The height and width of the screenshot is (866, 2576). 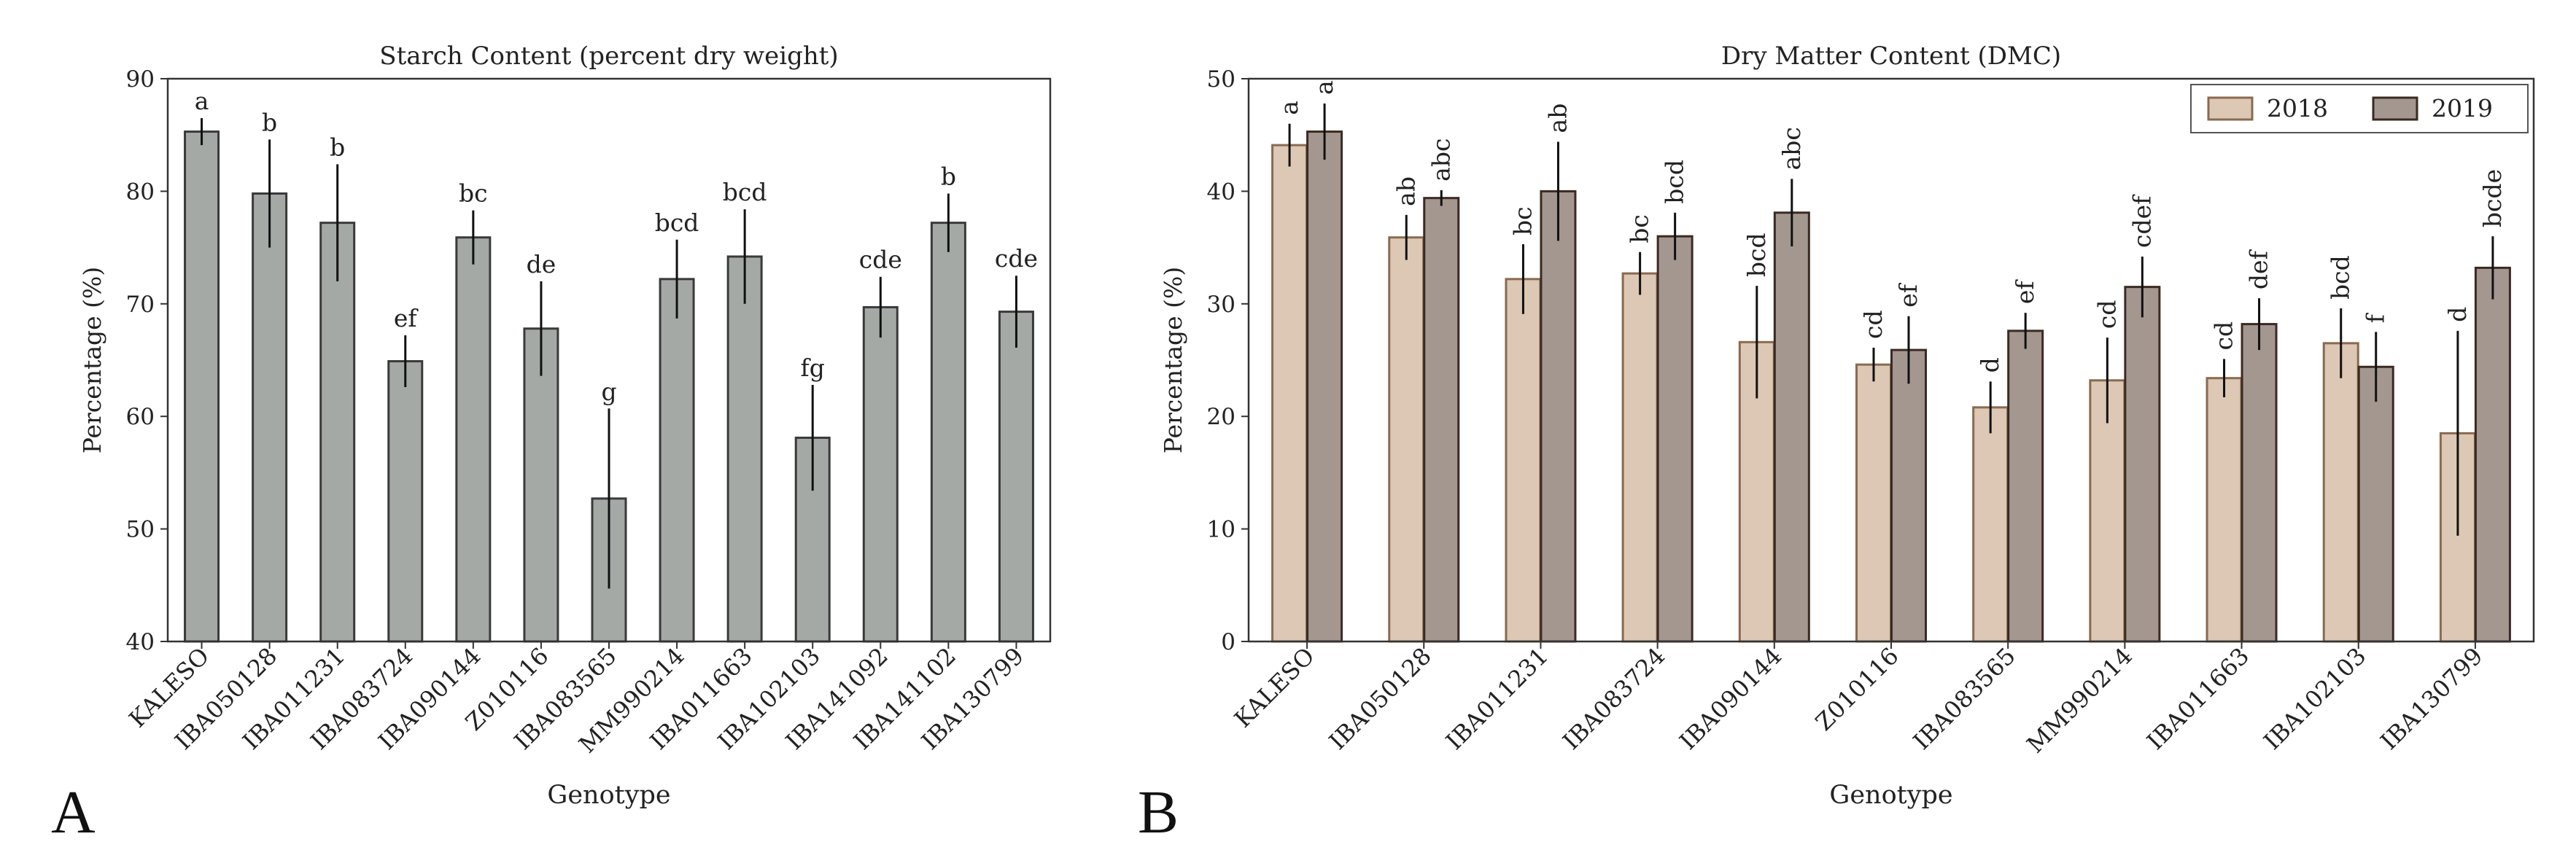 What do you see at coordinates (1406, 191) in the screenshot?
I see `significance-letter: ab` at bounding box center [1406, 191].